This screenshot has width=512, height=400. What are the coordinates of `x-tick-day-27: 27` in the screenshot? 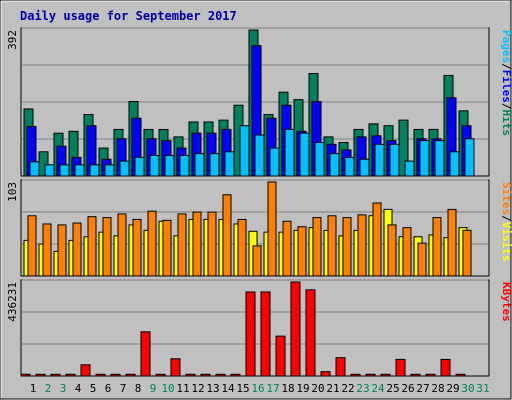 It's located at (422, 388).